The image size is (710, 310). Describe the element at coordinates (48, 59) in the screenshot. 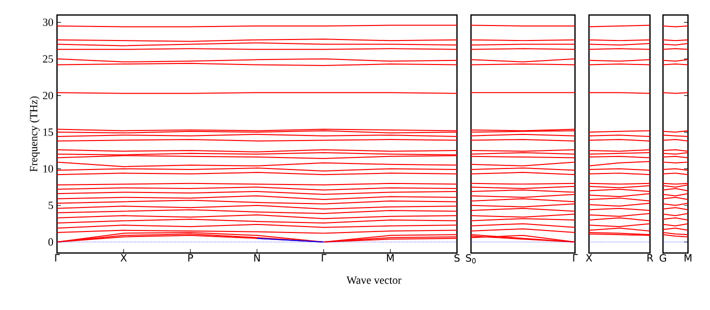

I see `y-tick-label: 25` at that location.